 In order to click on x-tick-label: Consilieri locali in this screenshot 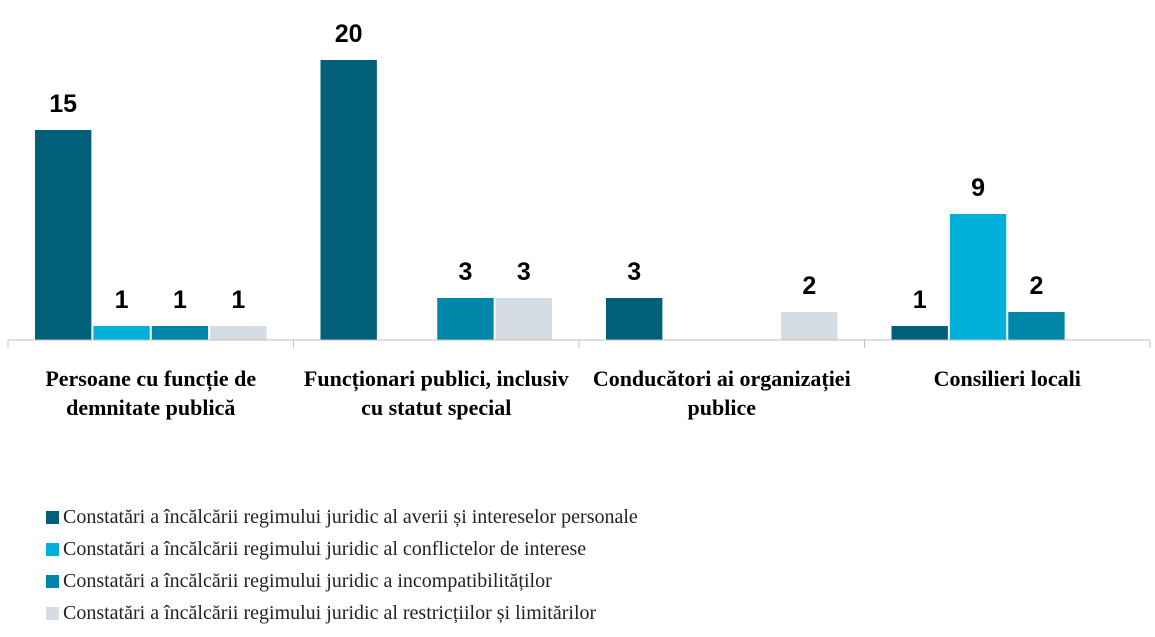, I will do `click(1007, 378)`.